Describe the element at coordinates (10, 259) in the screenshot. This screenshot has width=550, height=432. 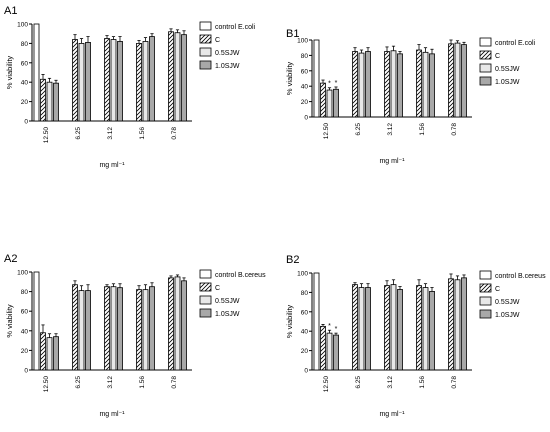
I see `panel-label: A2` at that location.